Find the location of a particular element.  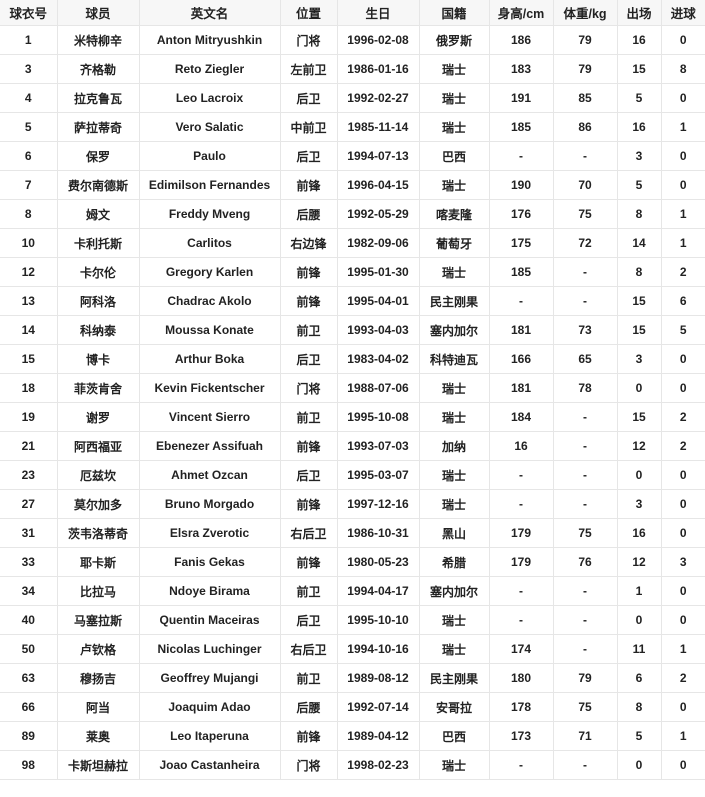

cell-birthday: 1986-01-16 is located at coordinates (378, 69).